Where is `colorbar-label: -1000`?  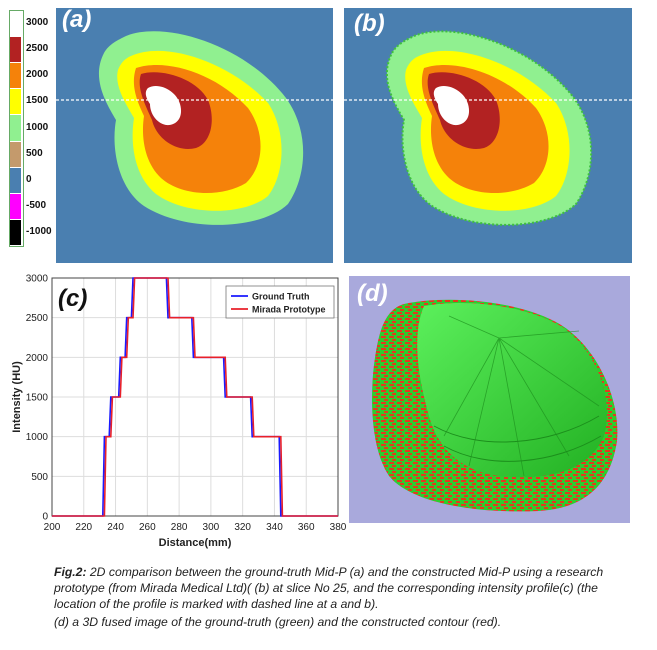 colorbar-label: -1000 is located at coordinates (39, 231).